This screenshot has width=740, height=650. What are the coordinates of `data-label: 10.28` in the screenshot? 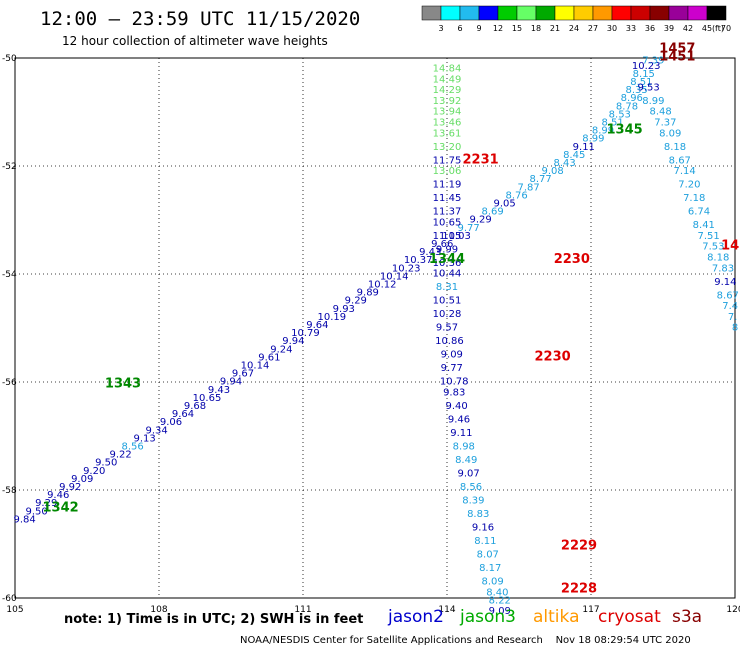 It's located at (447, 314).